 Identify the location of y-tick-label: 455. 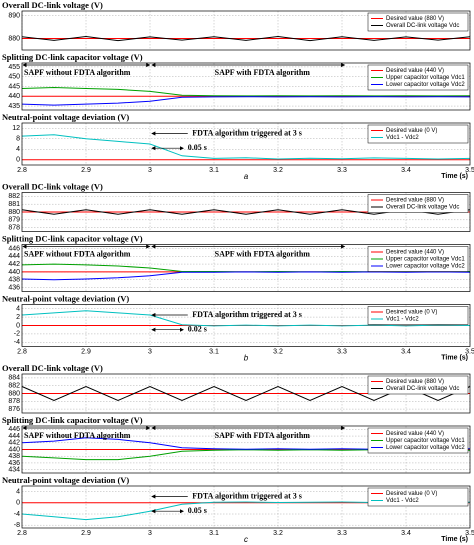
(14, 67).